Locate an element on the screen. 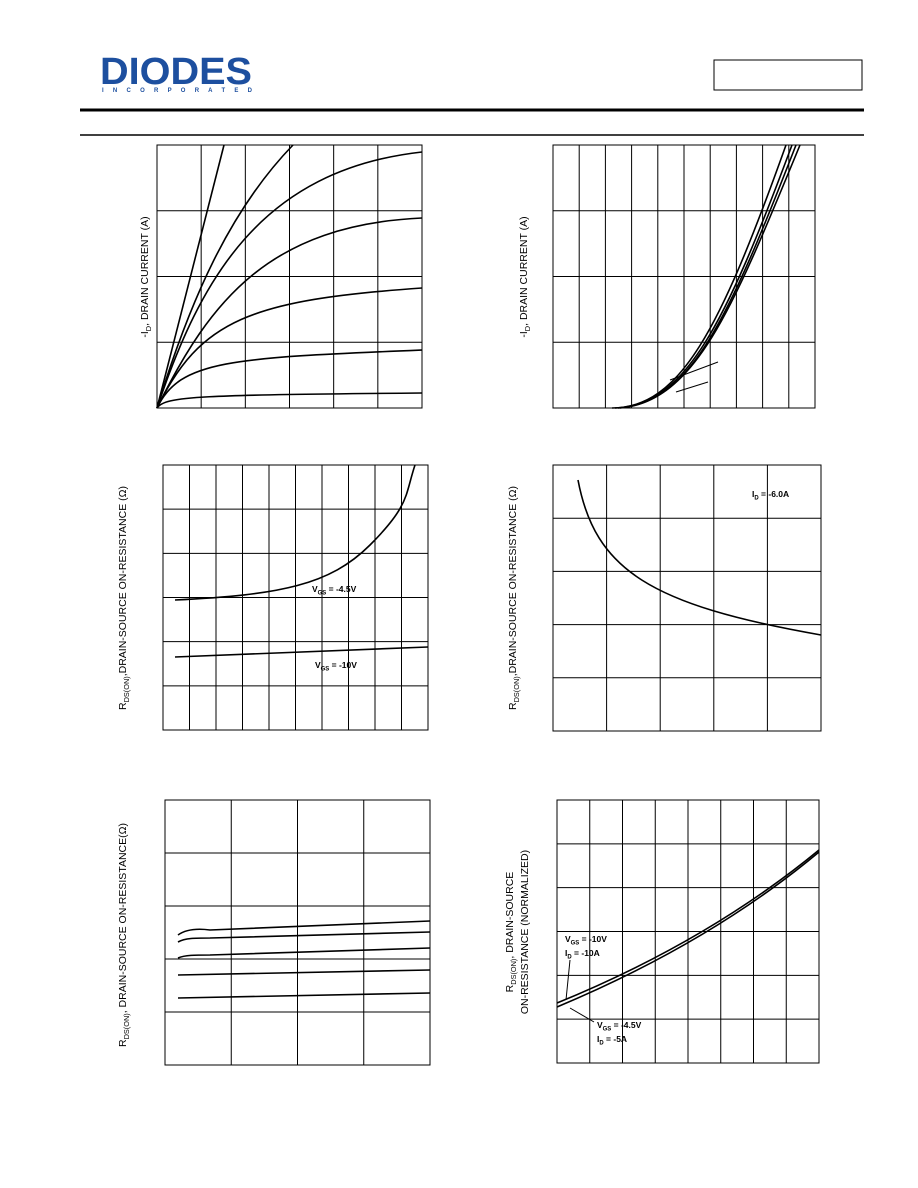 This screenshot has width=918, height=1188. part-box is located at coordinates (788, 75).